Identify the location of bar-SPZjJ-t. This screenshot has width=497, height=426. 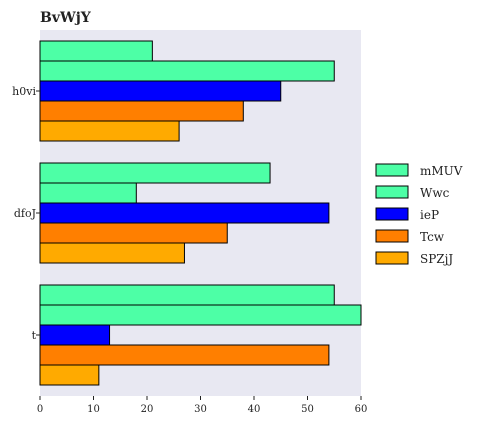
(69, 375).